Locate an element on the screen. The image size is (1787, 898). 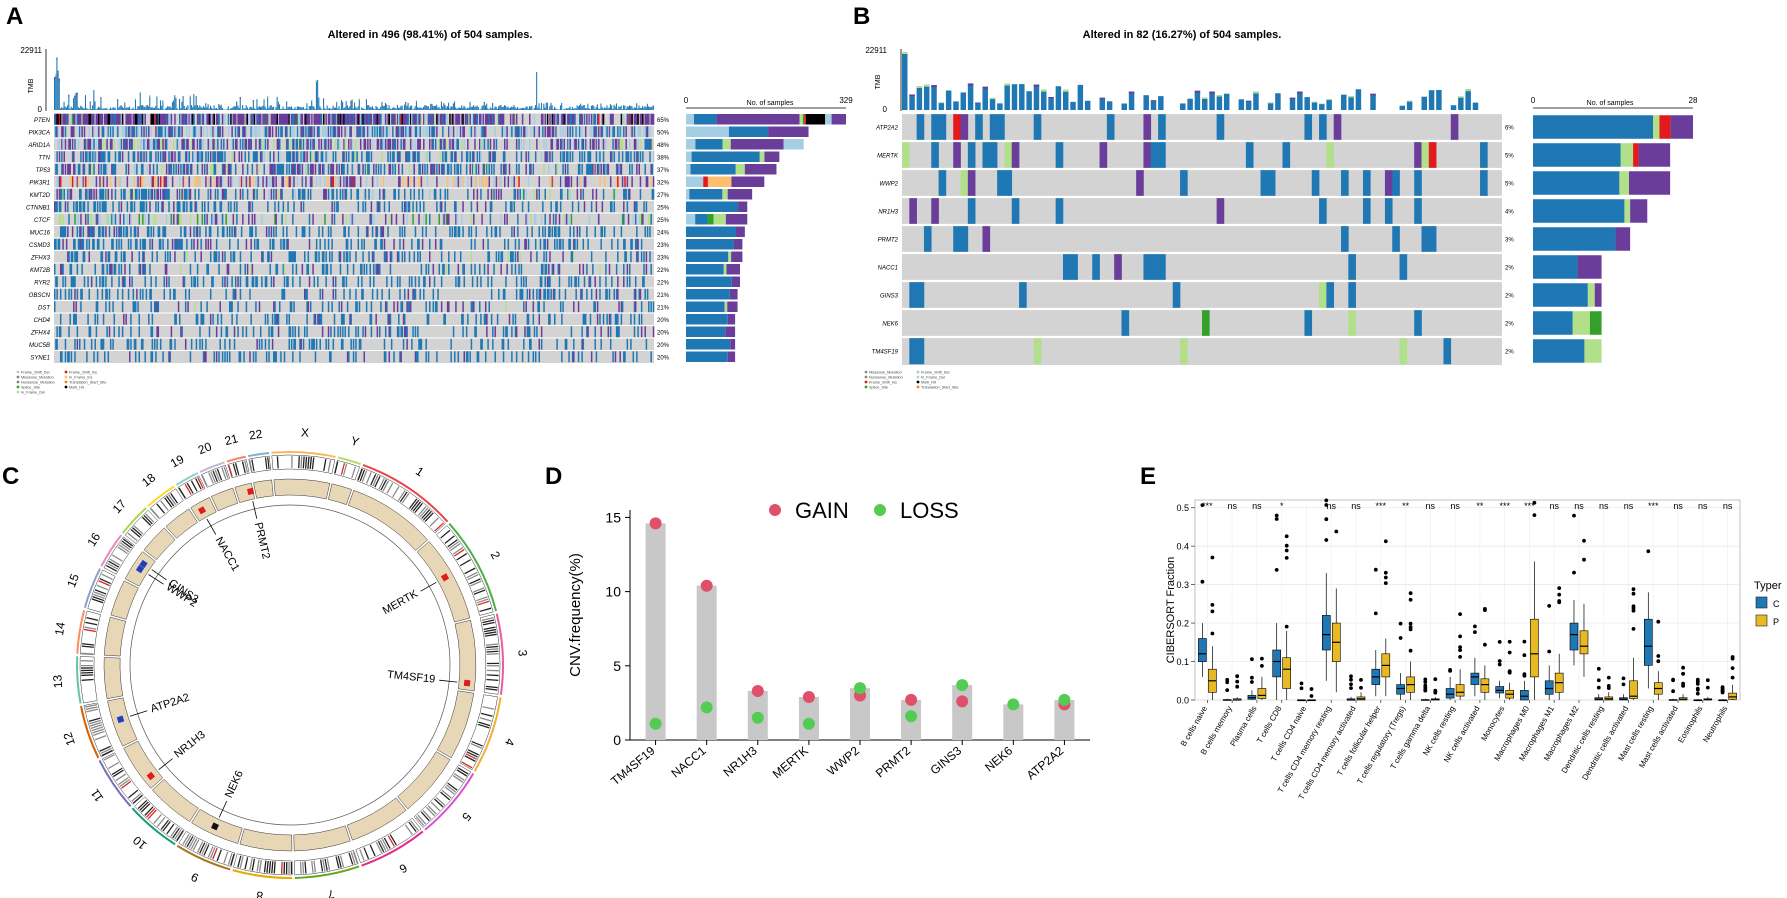
chromosome-cnv-band is located at coordinates (266, 840).